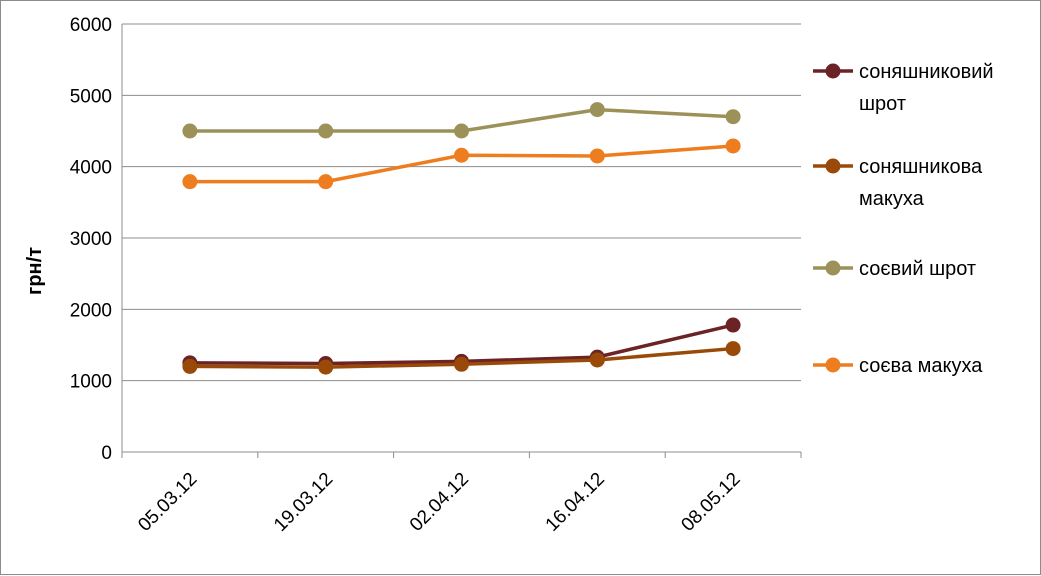  I want to click on legend-label: шрот, so click(882, 104).